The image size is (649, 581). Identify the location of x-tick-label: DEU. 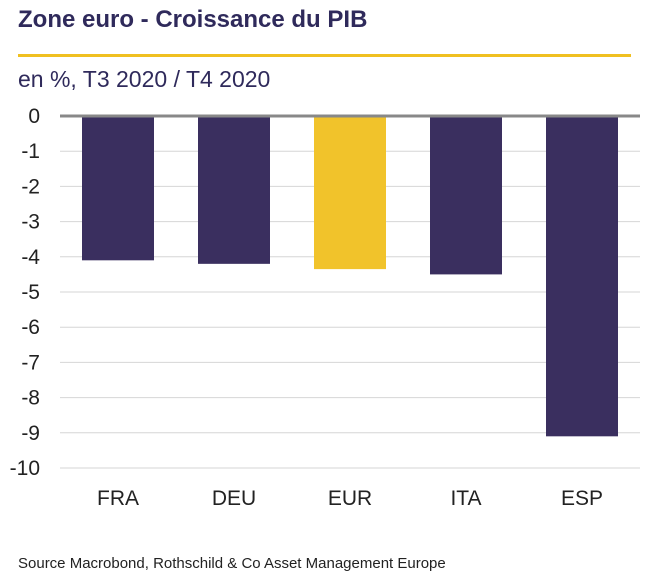
(234, 498).